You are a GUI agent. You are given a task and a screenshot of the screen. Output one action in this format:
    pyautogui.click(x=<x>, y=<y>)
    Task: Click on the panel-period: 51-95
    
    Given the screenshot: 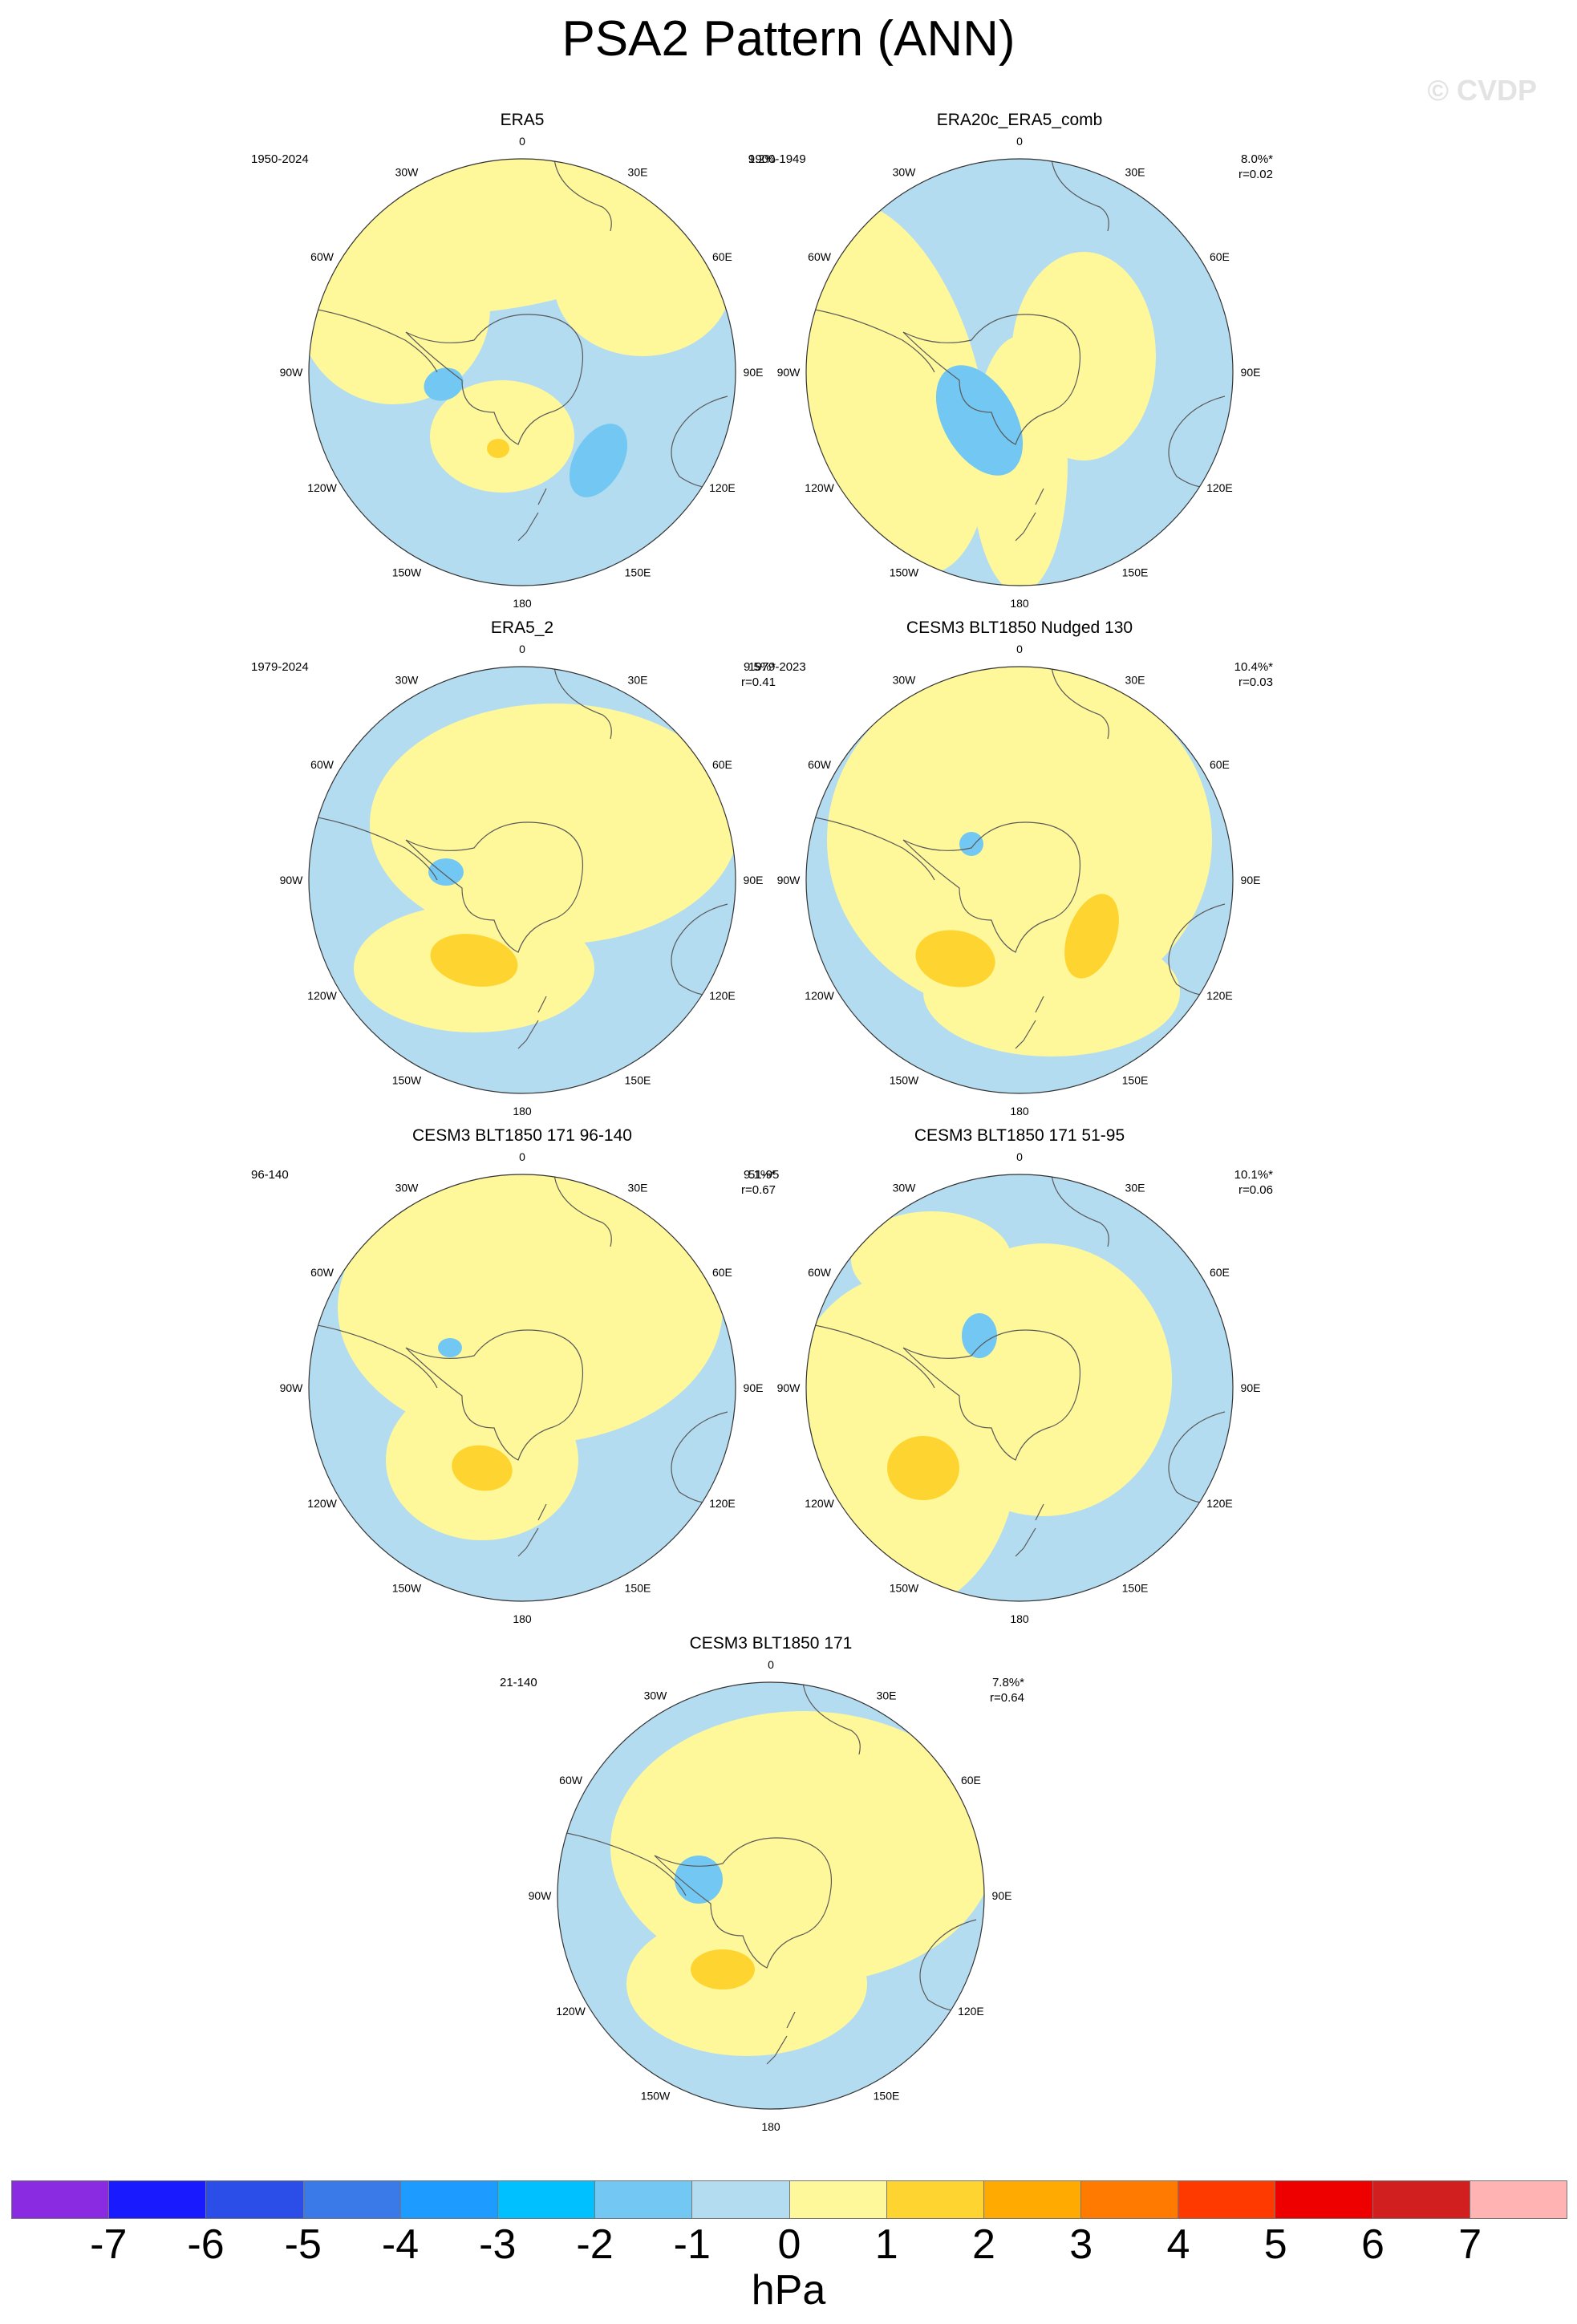 What is the action you would take?
    pyautogui.click(x=764, y=1175)
    